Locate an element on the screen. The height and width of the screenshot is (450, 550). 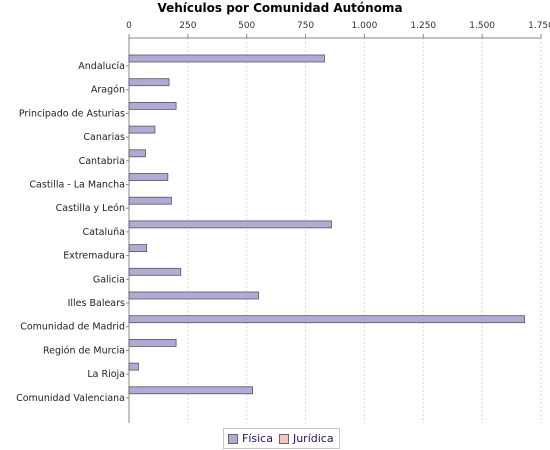
category-label: Extremadura is located at coordinates (94, 256).